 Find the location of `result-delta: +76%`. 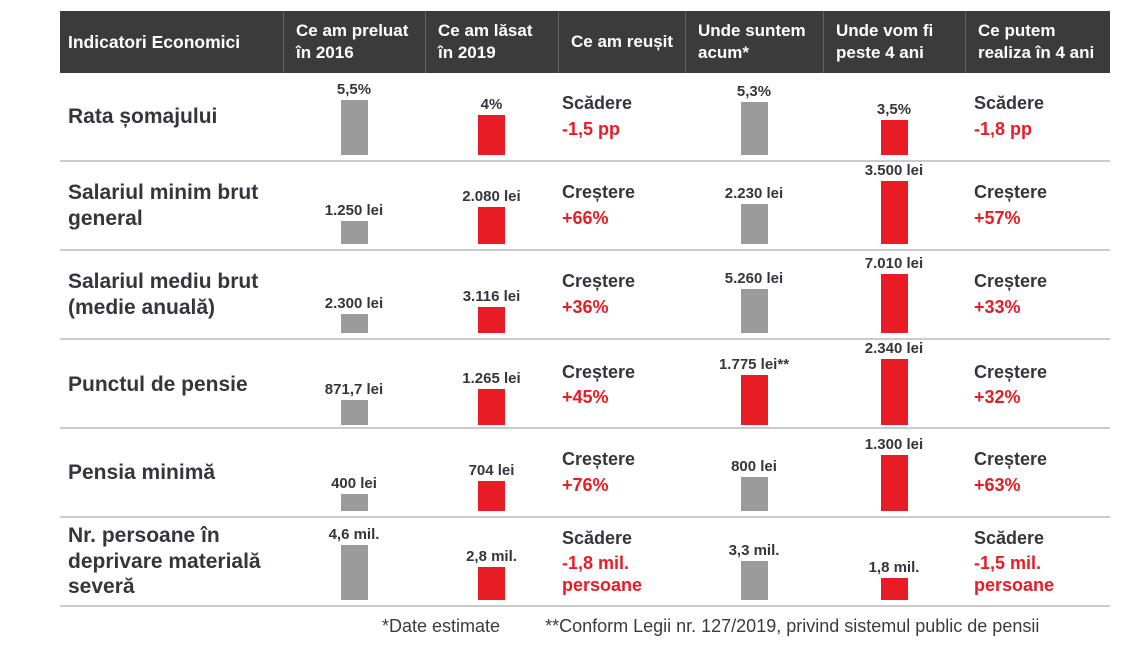

result-delta: +76% is located at coordinates (585, 484).